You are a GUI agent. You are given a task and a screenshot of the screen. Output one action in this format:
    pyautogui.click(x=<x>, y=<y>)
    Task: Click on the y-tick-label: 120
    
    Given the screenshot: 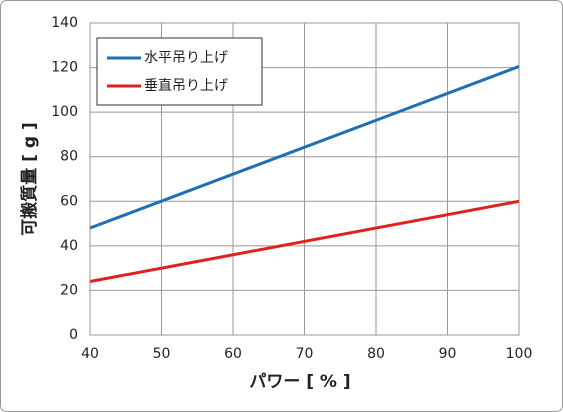 What is the action you would take?
    pyautogui.click(x=64, y=68)
    